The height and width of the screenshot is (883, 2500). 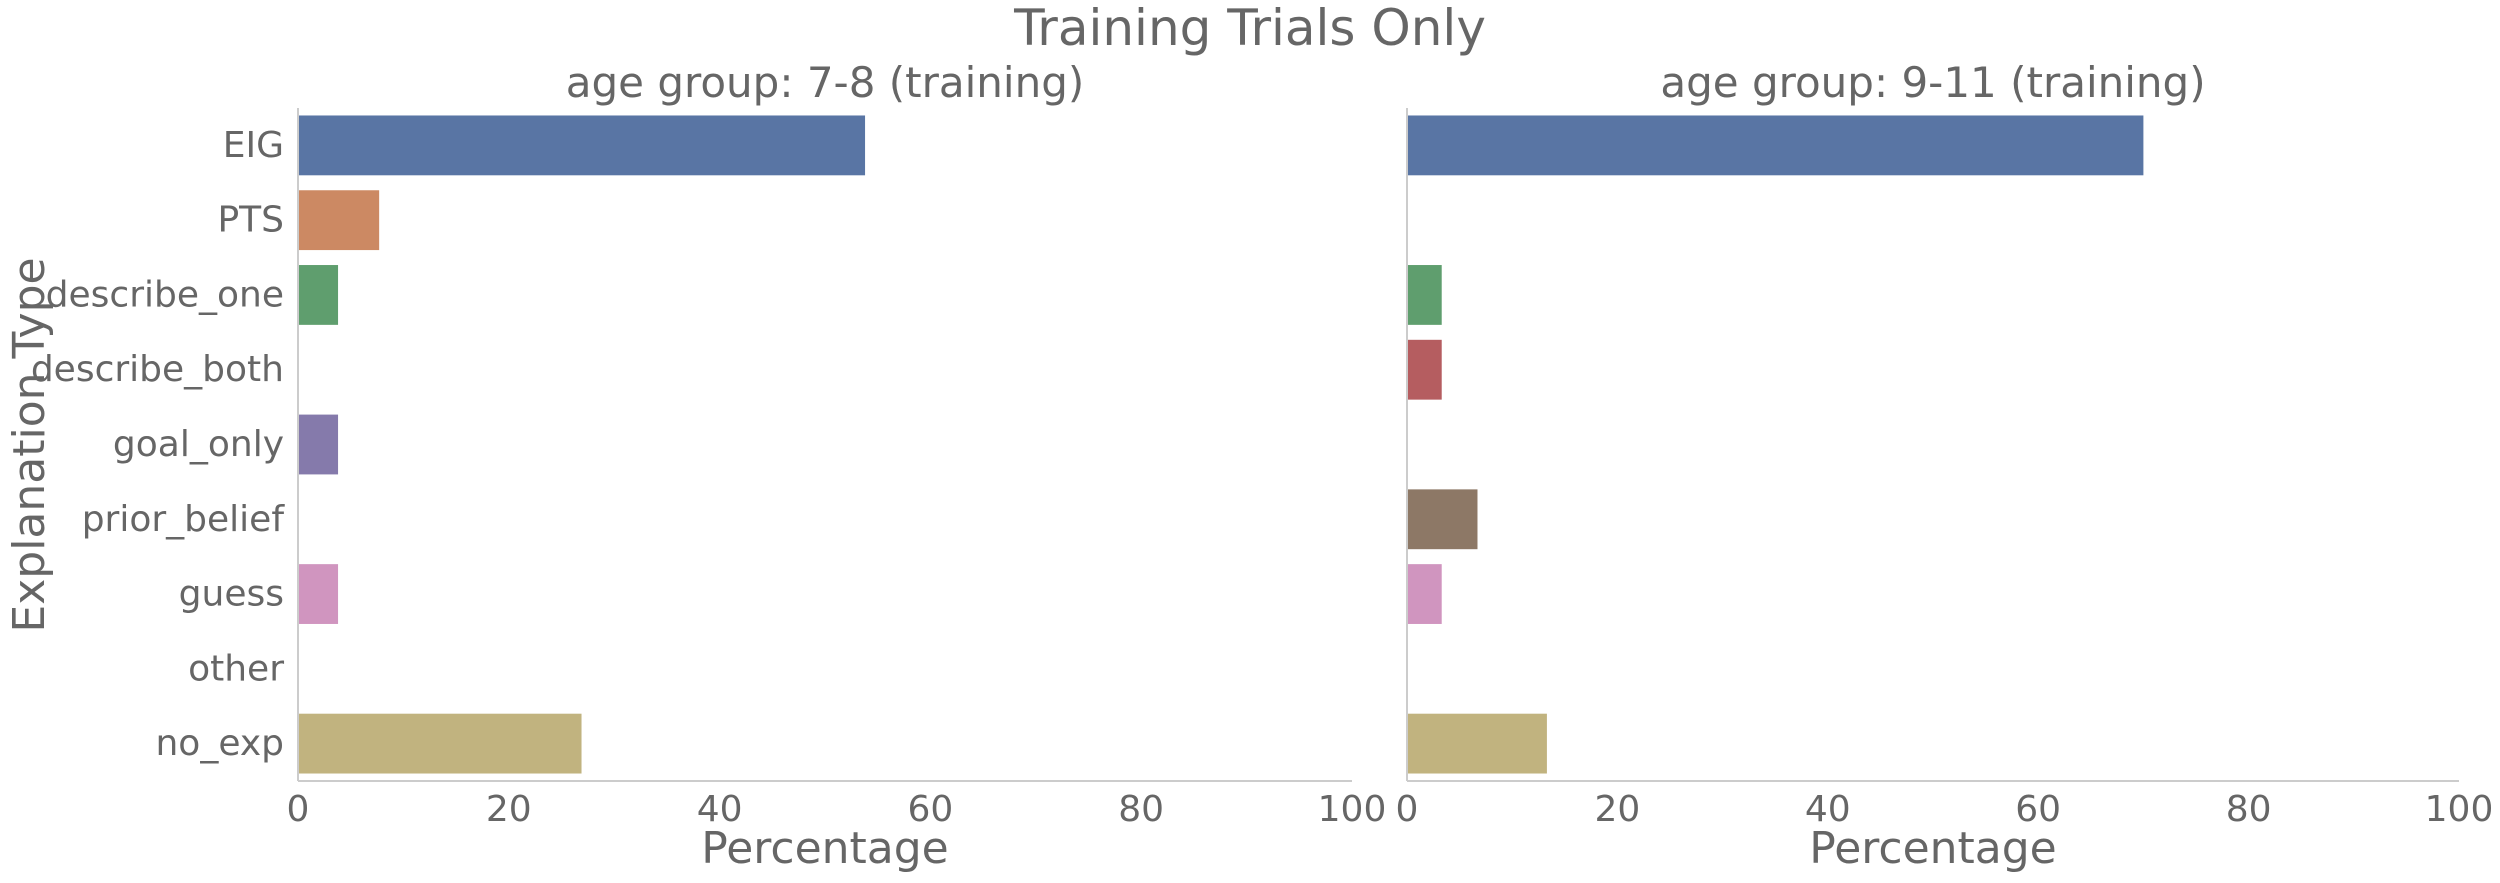 What do you see at coordinates (236, 668) in the screenshot?
I see `category-label-other: other` at bounding box center [236, 668].